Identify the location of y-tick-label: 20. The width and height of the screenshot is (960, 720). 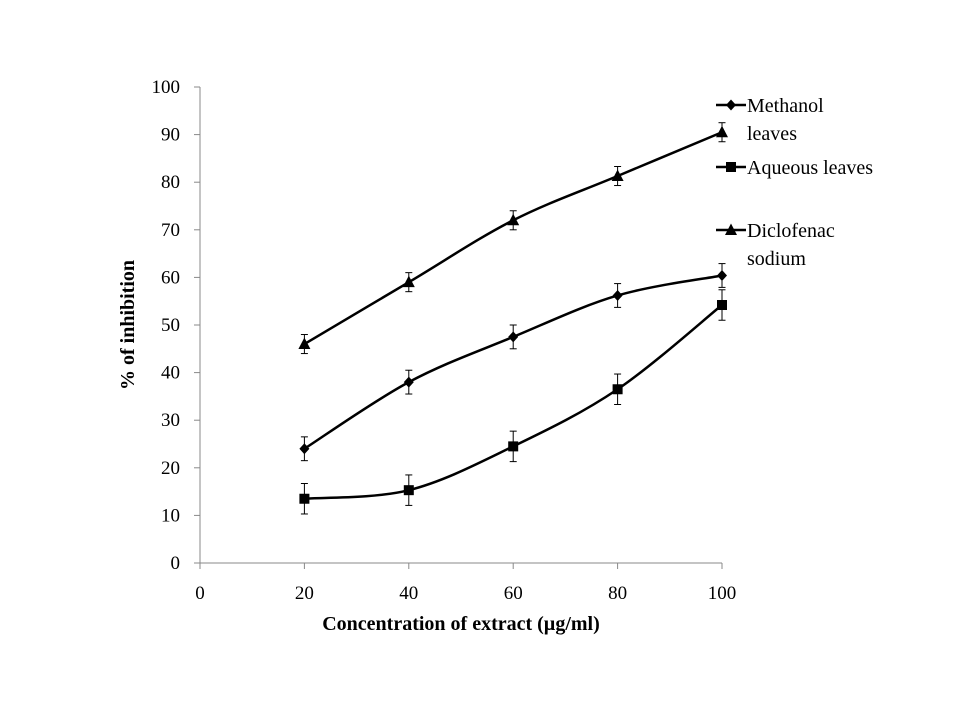
(170, 468).